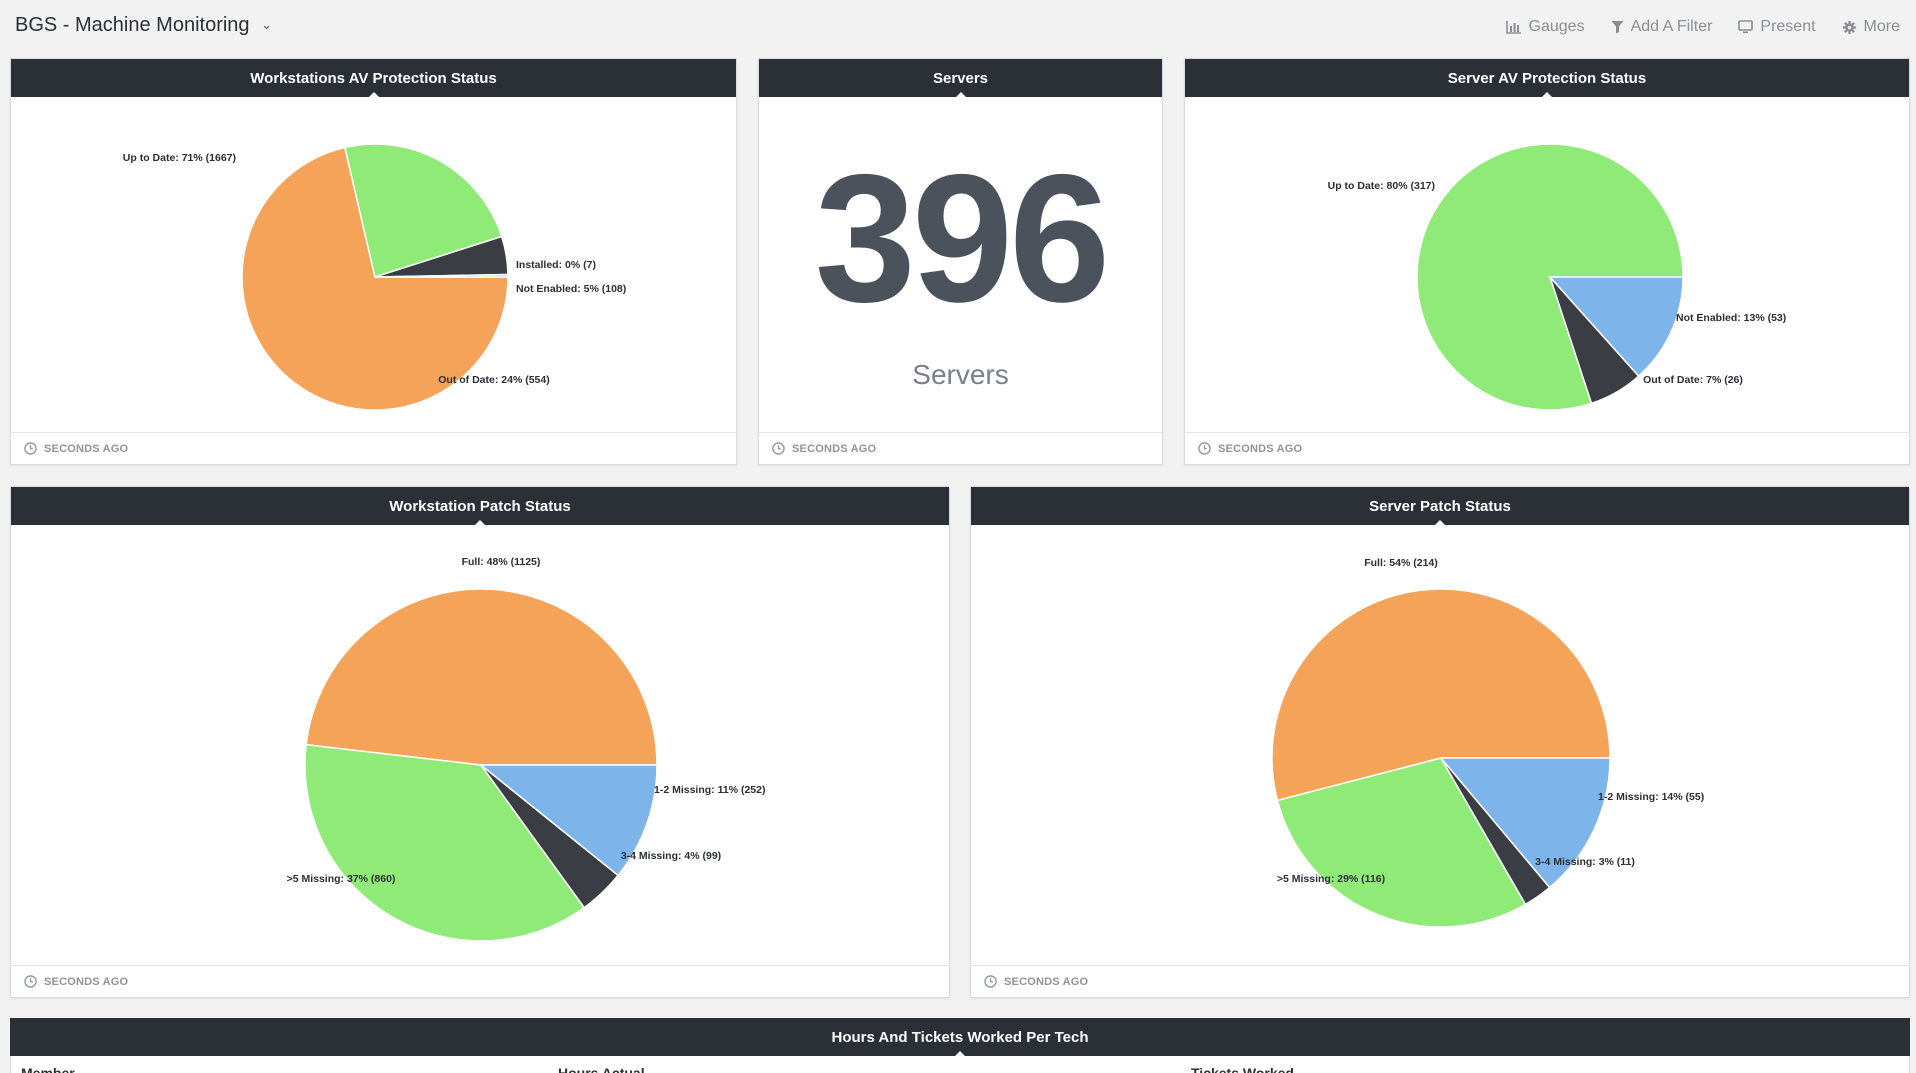 The image size is (1916, 1073). I want to click on pie-slice-label: 1-2 Missing: 14% (55), so click(1651, 797).